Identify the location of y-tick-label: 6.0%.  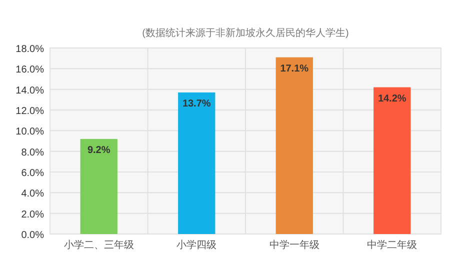
(32, 173).